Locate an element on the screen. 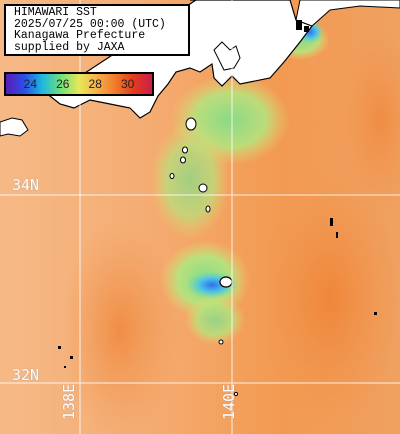 Image resolution: width=400 pixels, height=434 pixels. title-line-datetime: 2025/07/25 00:00 (UTC) is located at coordinates (90, 24).